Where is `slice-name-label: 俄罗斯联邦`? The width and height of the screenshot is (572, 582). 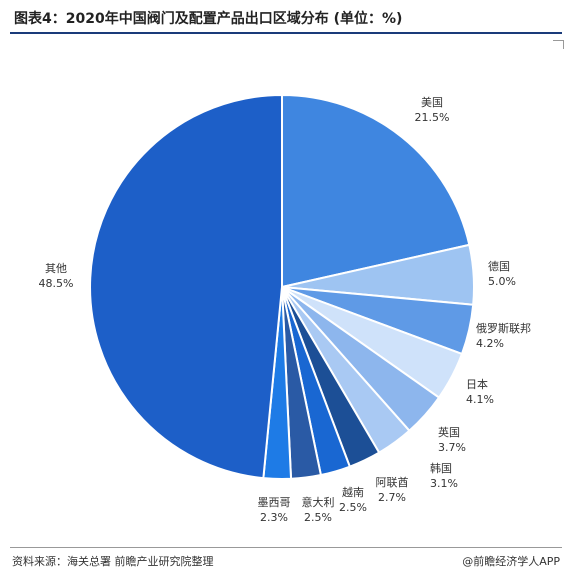 slice-name-label: 俄罗斯联邦 is located at coordinates (503, 328).